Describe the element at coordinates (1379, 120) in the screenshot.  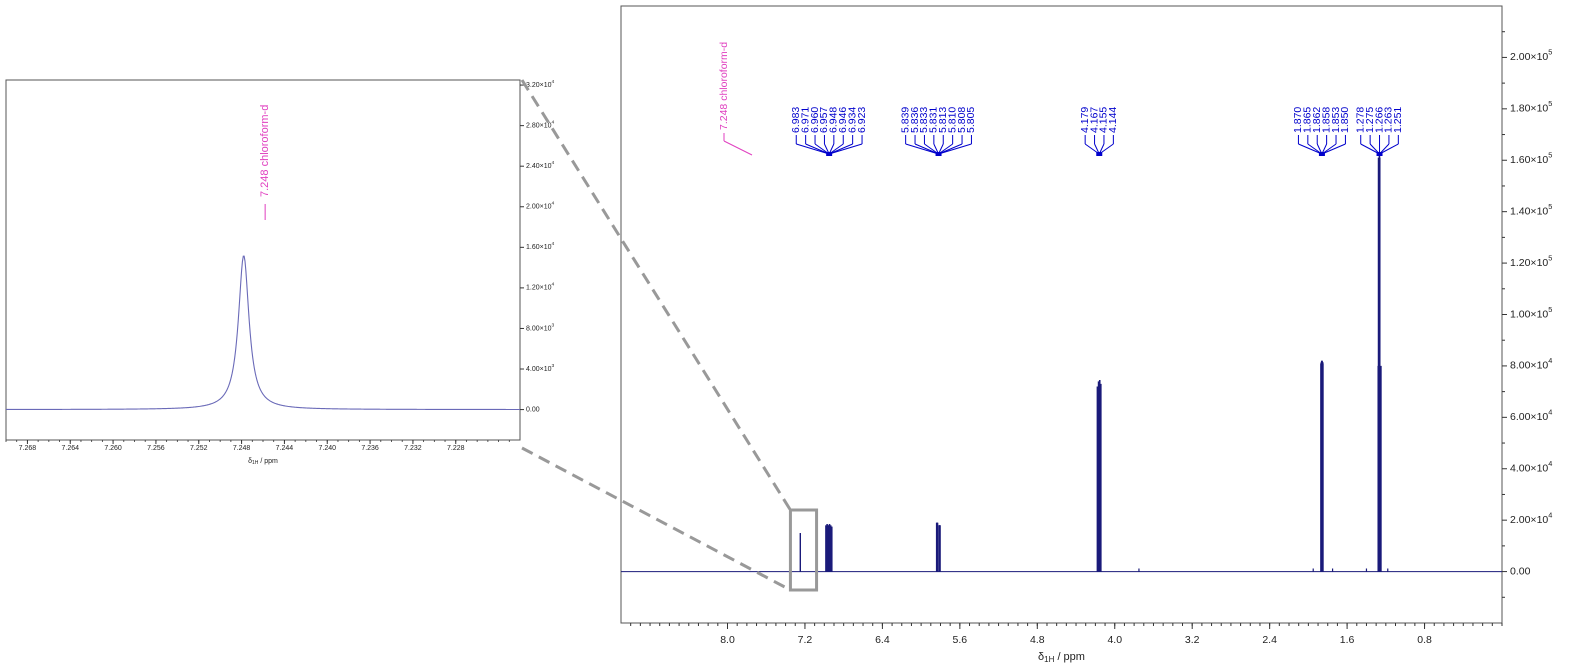
I see `peak-label: 1.266` at that location.